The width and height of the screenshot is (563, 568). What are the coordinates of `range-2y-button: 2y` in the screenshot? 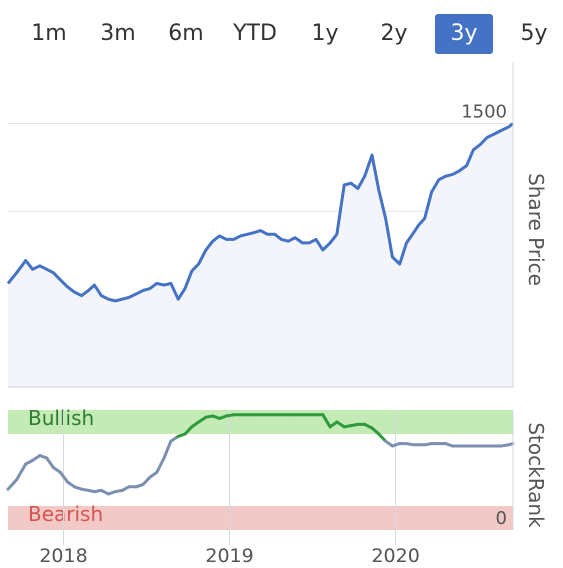 It's located at (394, 33).